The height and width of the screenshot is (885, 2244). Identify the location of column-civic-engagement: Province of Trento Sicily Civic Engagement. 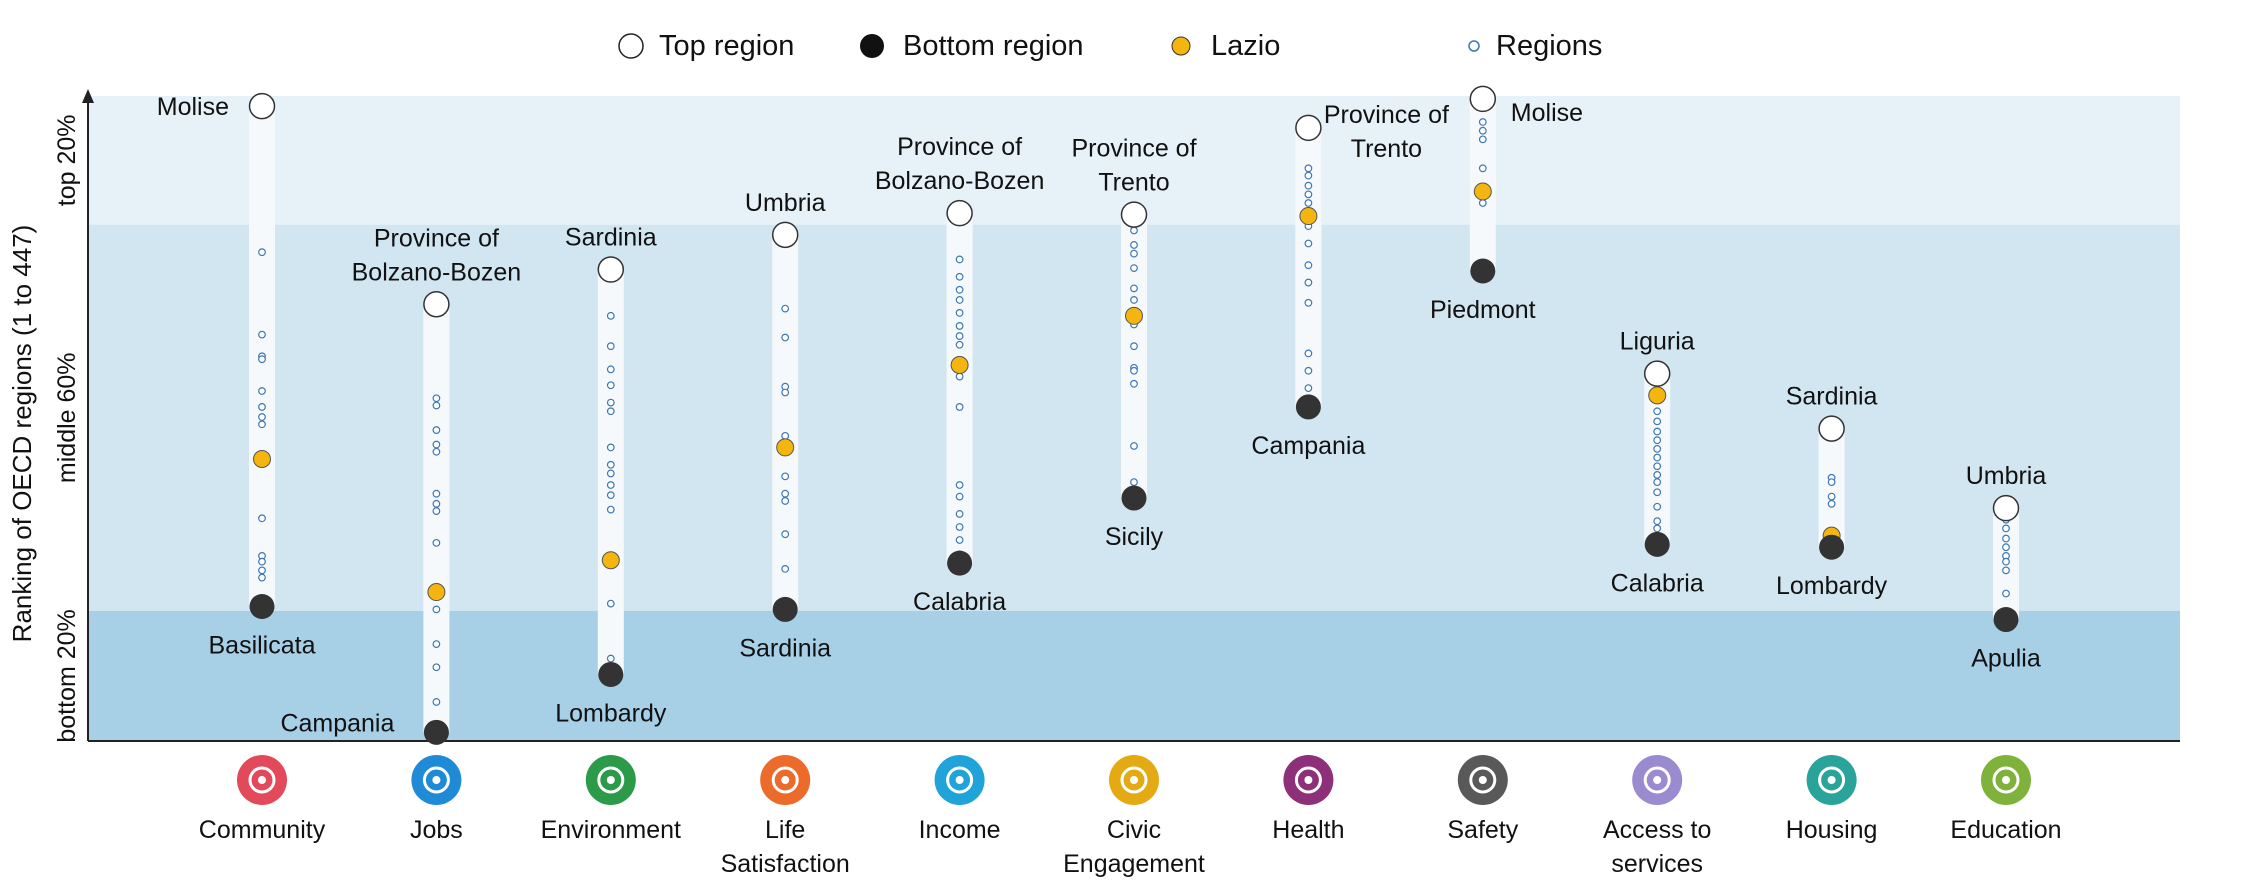
(1134, 506).